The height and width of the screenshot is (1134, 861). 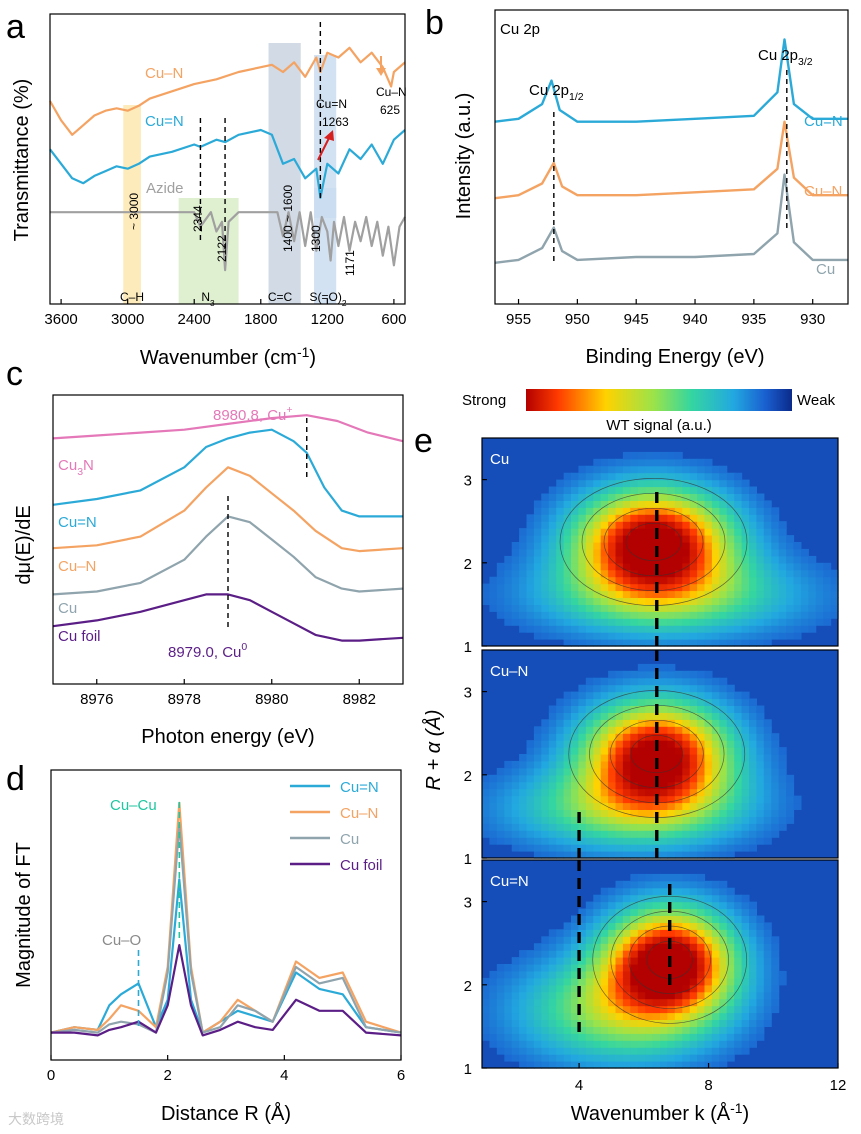 What do you see at coordinates (350, 263) in the screenshot?
I see `a-annot-1171: 1171` at bounding box center [350, 263].